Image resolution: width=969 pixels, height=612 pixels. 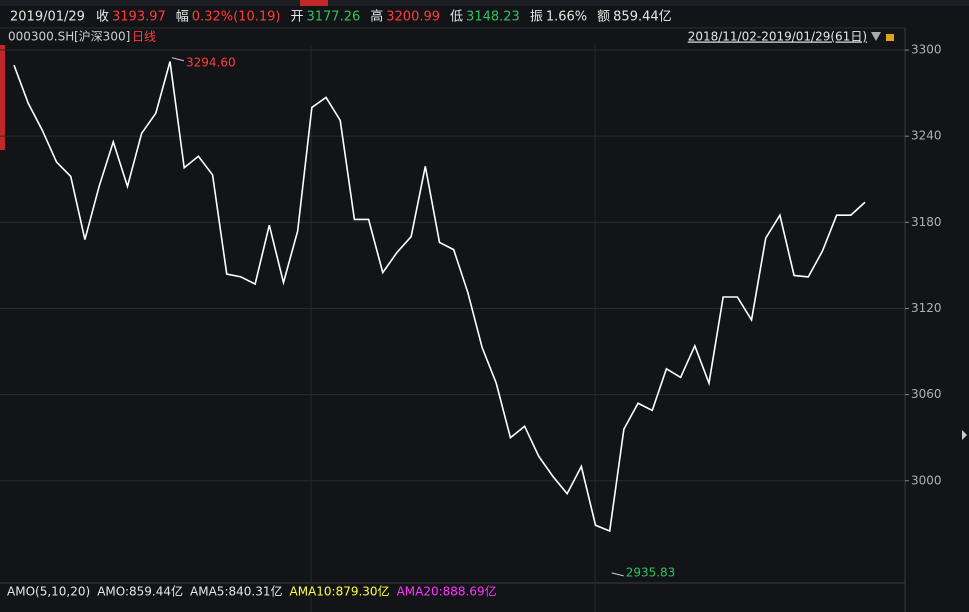 I want to click on info-label: 低, so click(x=456, y=17).